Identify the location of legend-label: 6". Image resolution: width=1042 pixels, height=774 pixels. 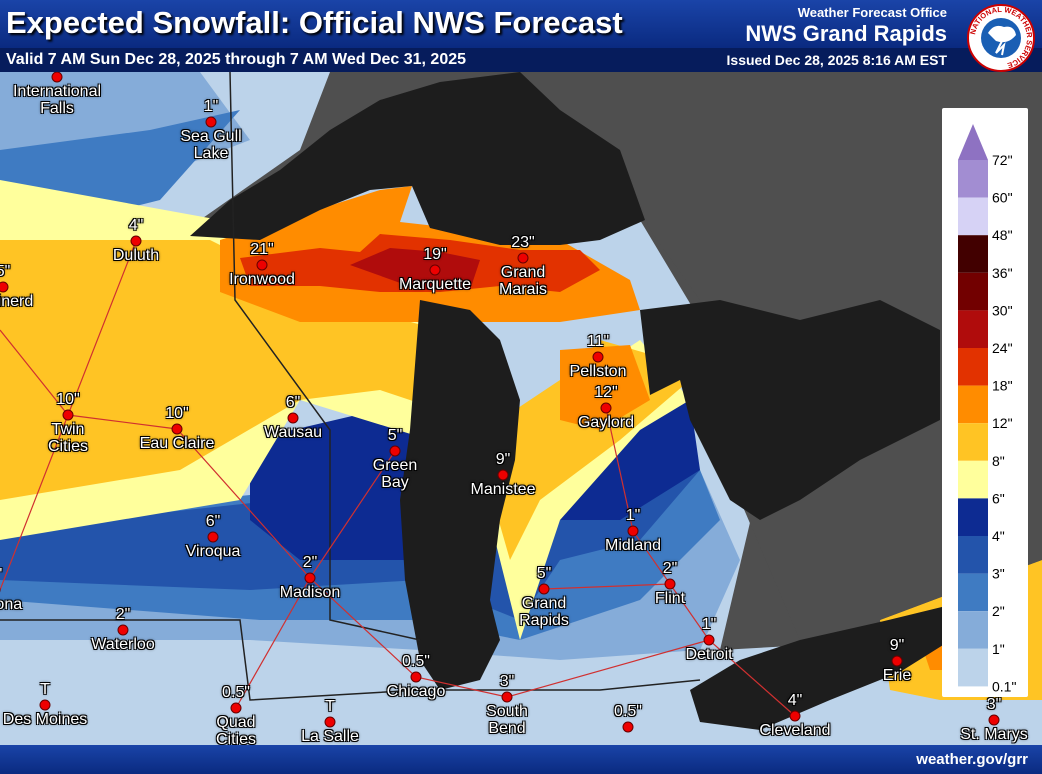
(998, 498).